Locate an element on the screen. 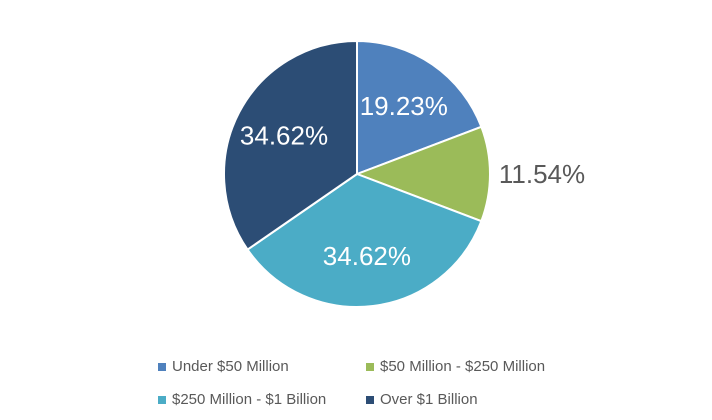 The height and width of the screenshot is (420, 712). data-label: 19.23% is located at coordinates (404, 106).